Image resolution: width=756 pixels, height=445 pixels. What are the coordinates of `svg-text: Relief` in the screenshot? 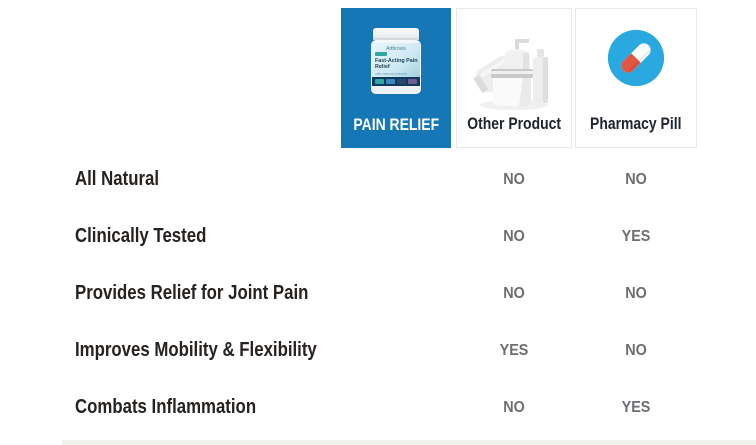 It's located at (382, 67).